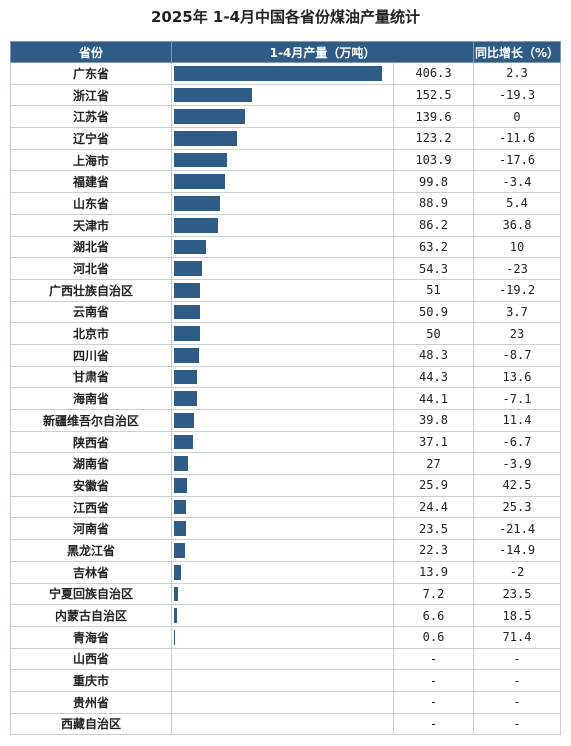 Image resolution: width=571 pixels, height=746 pixels. Describe the element at coordinates (517, 247) in the screenshot. I see `growth-value: 10` at that location.